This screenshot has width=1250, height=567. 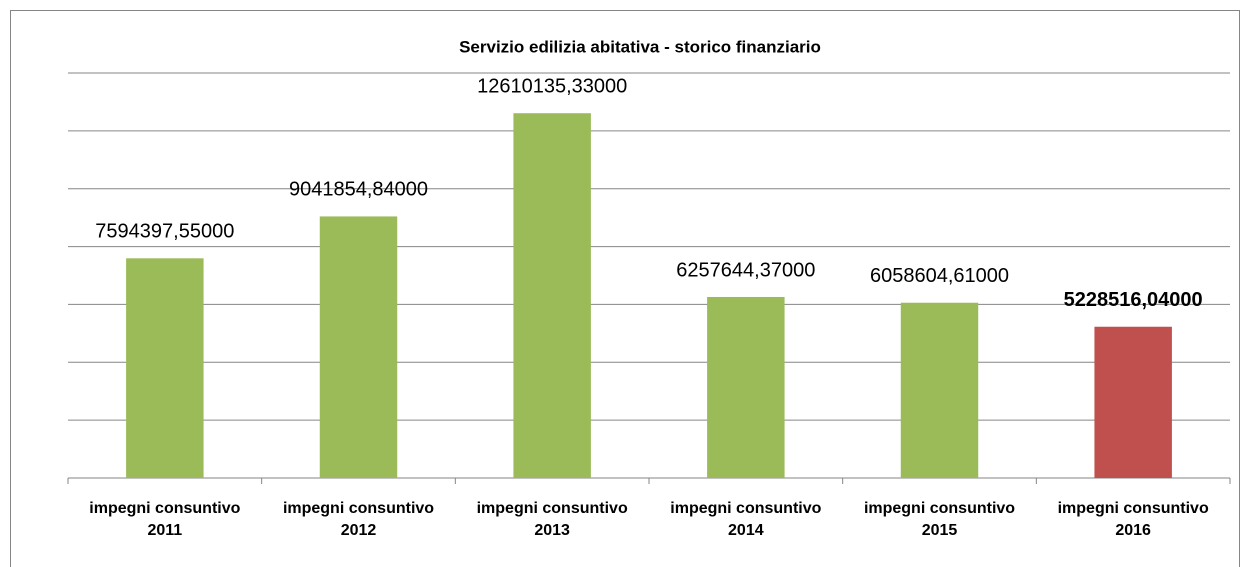 What do you see at coordinates (552, 519) in the screenshot?
I see `x-tick-label: impegni consuntivo 2013` at bounding box center [552, 519].